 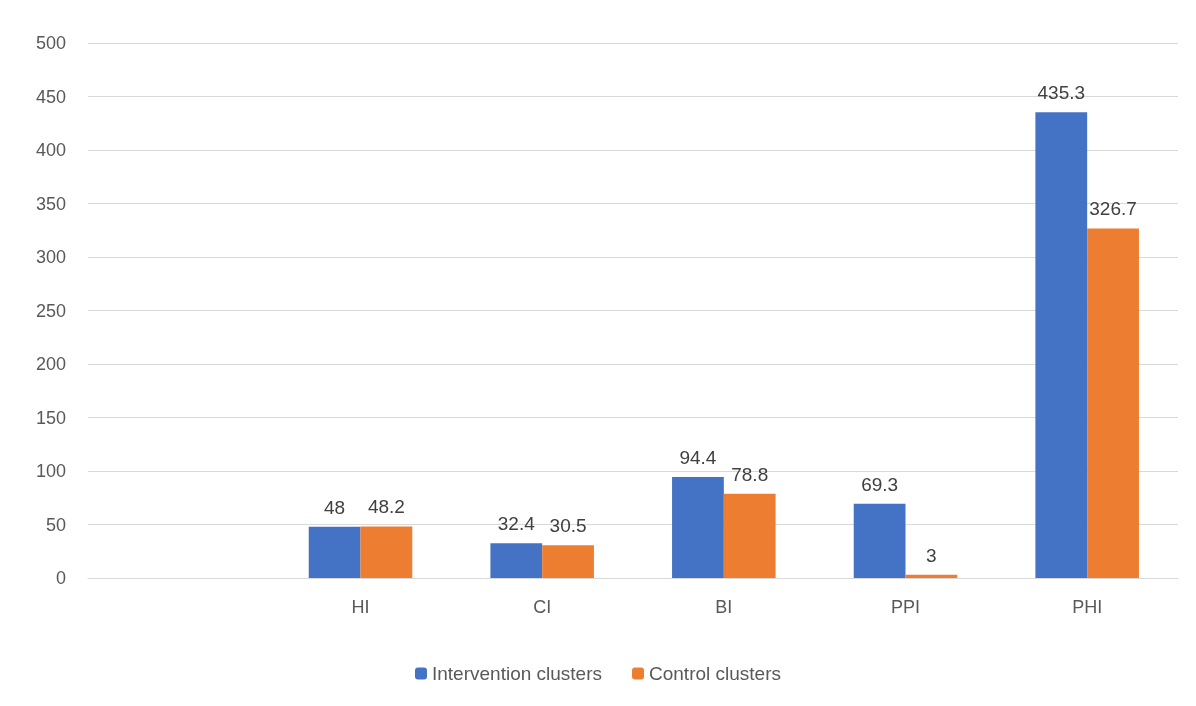 I want to click on y-tick-label: 150, so click(x=50, y=417).